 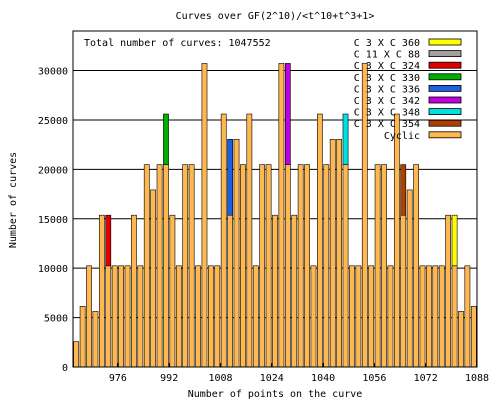 What do you see at coordinates (352, 316) in the screenshot?
I see `bar-1049-cyclic` at bounding box center [352, 316].